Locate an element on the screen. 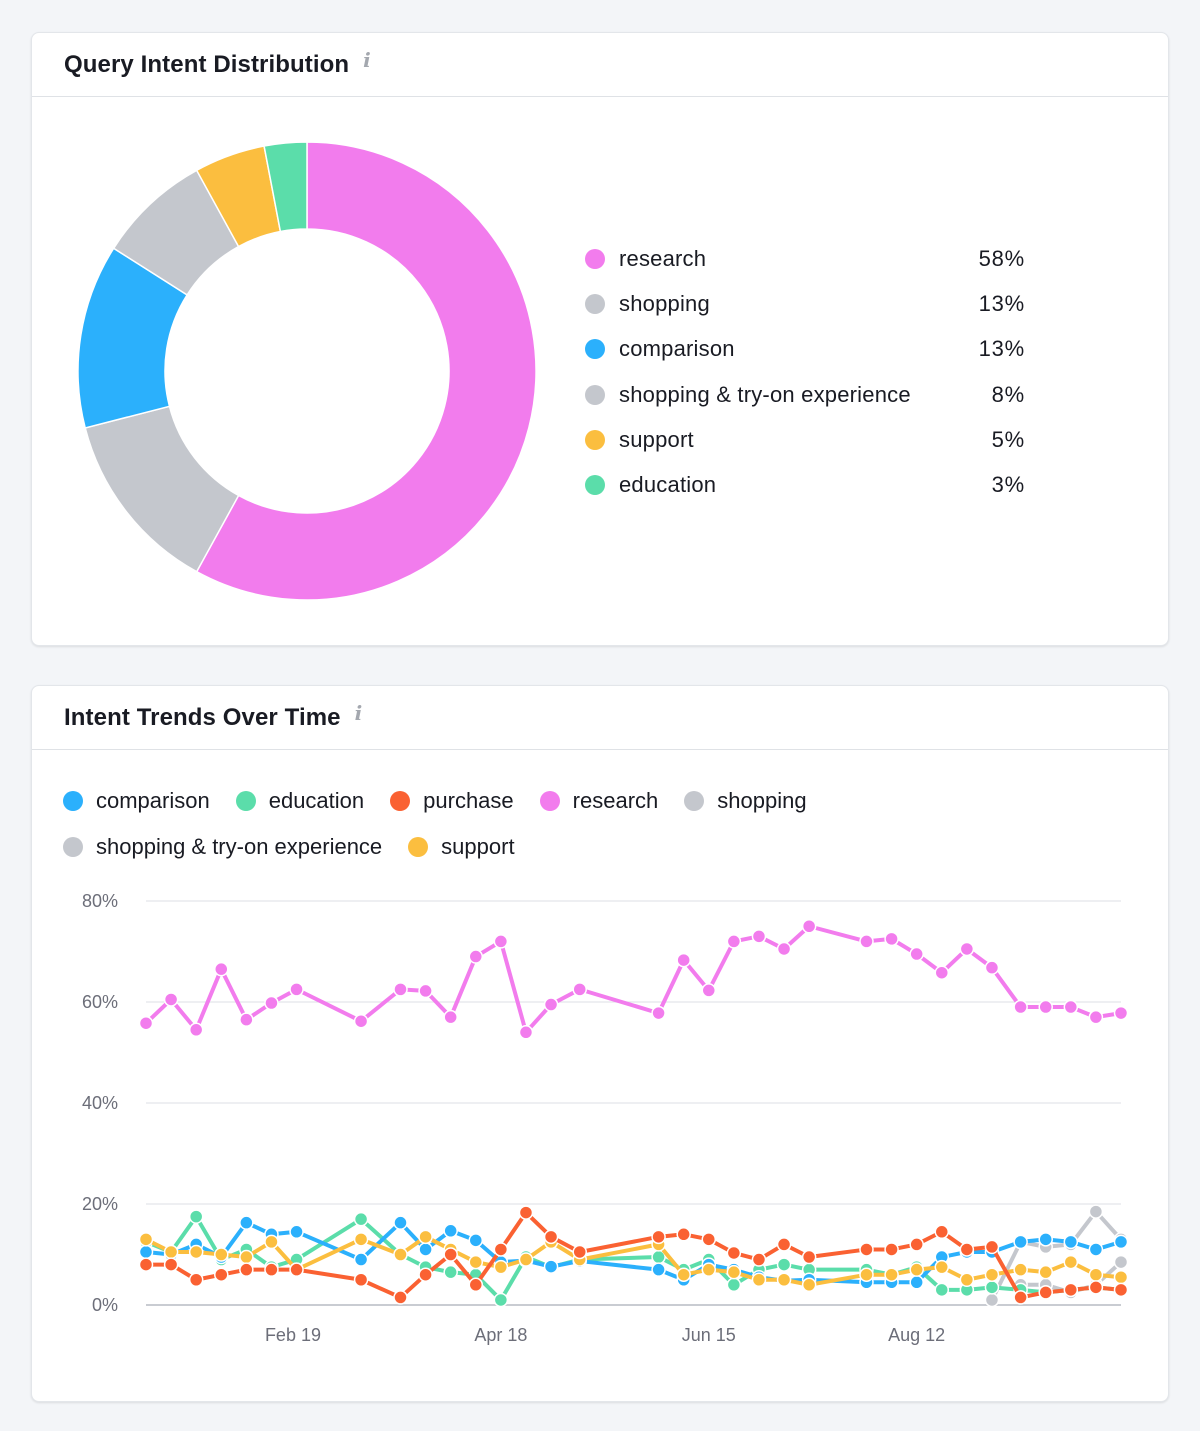  info-icon: i is located at coordinates (367, 59).